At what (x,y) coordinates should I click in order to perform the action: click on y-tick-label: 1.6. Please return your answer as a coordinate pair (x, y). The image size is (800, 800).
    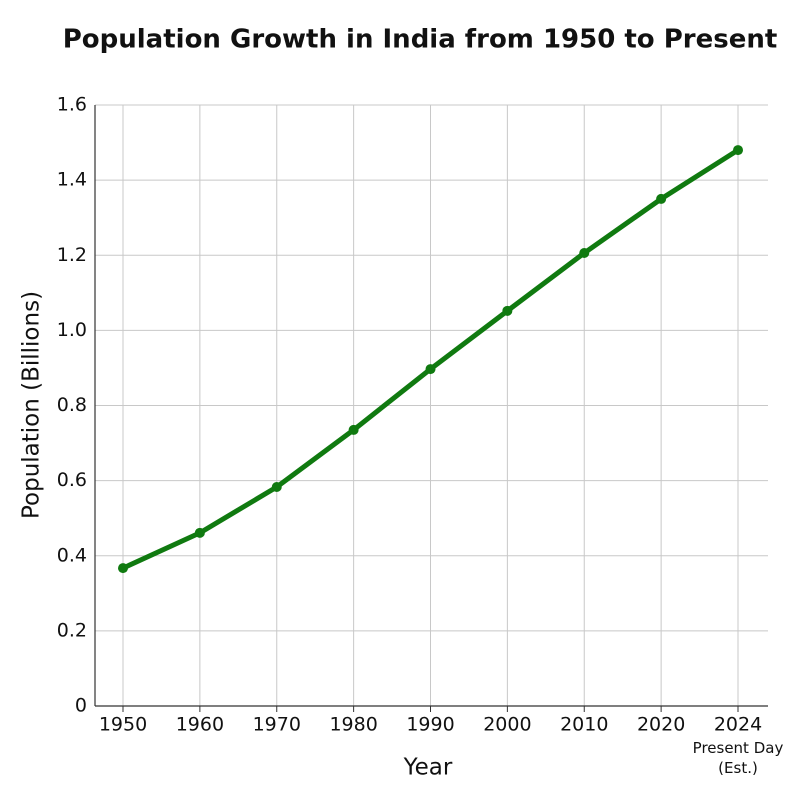
    Looking at the image, I should click on (72, 105).